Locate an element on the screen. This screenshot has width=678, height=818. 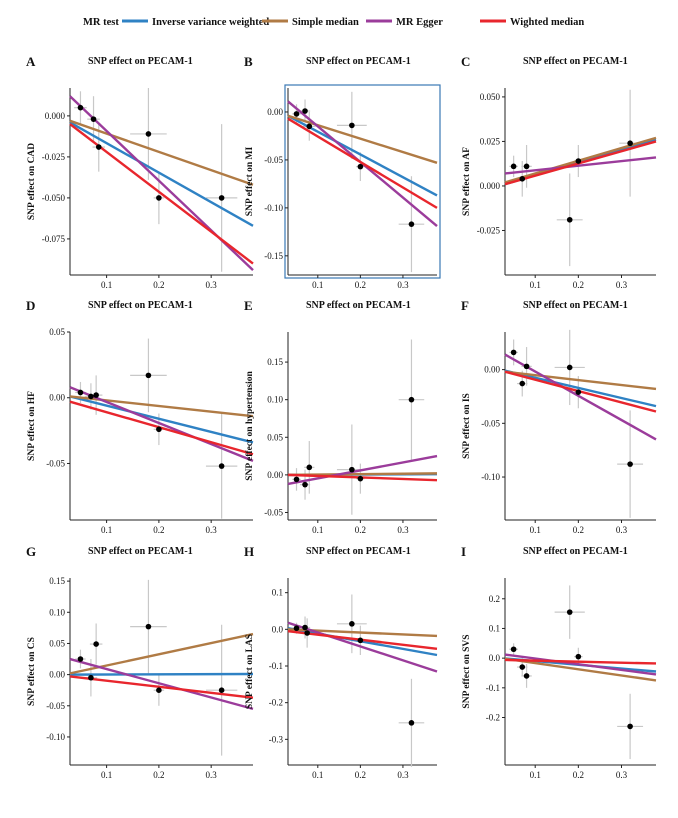
panel-letter: E is located at coordinates (248, 305).